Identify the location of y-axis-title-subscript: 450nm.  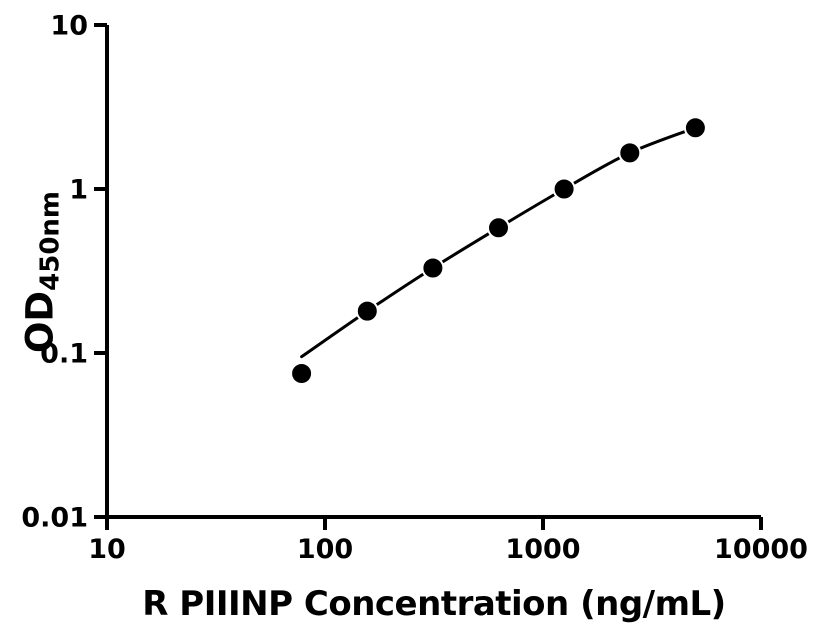
(50, 240).